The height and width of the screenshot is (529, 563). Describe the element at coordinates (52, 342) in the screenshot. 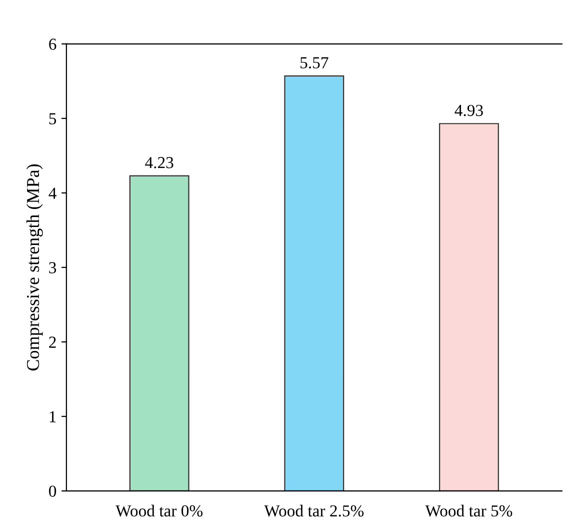

I see `y-tick-label: 2` at that location.